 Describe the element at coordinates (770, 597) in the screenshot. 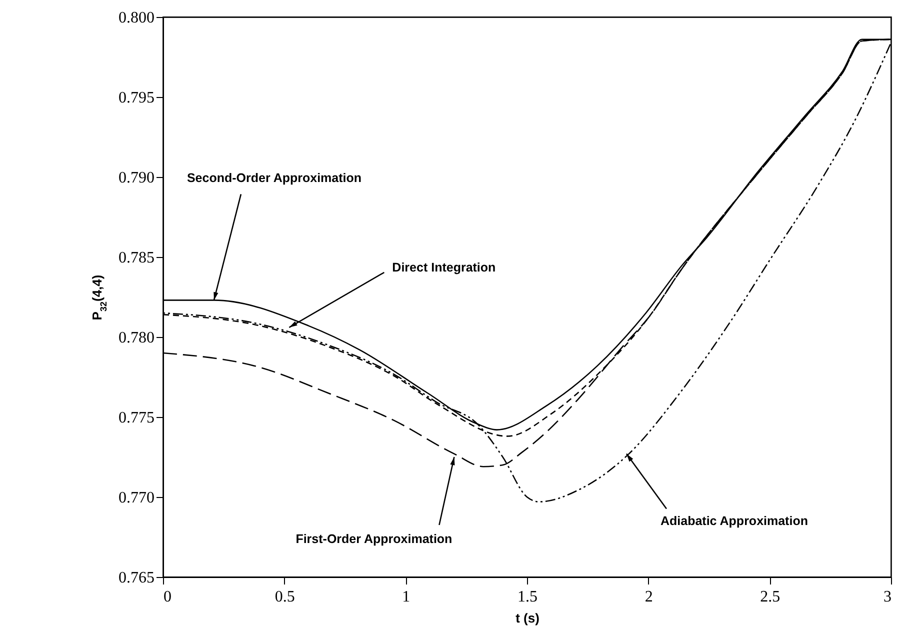

I see `x-tick-label: 2.5` at that location.